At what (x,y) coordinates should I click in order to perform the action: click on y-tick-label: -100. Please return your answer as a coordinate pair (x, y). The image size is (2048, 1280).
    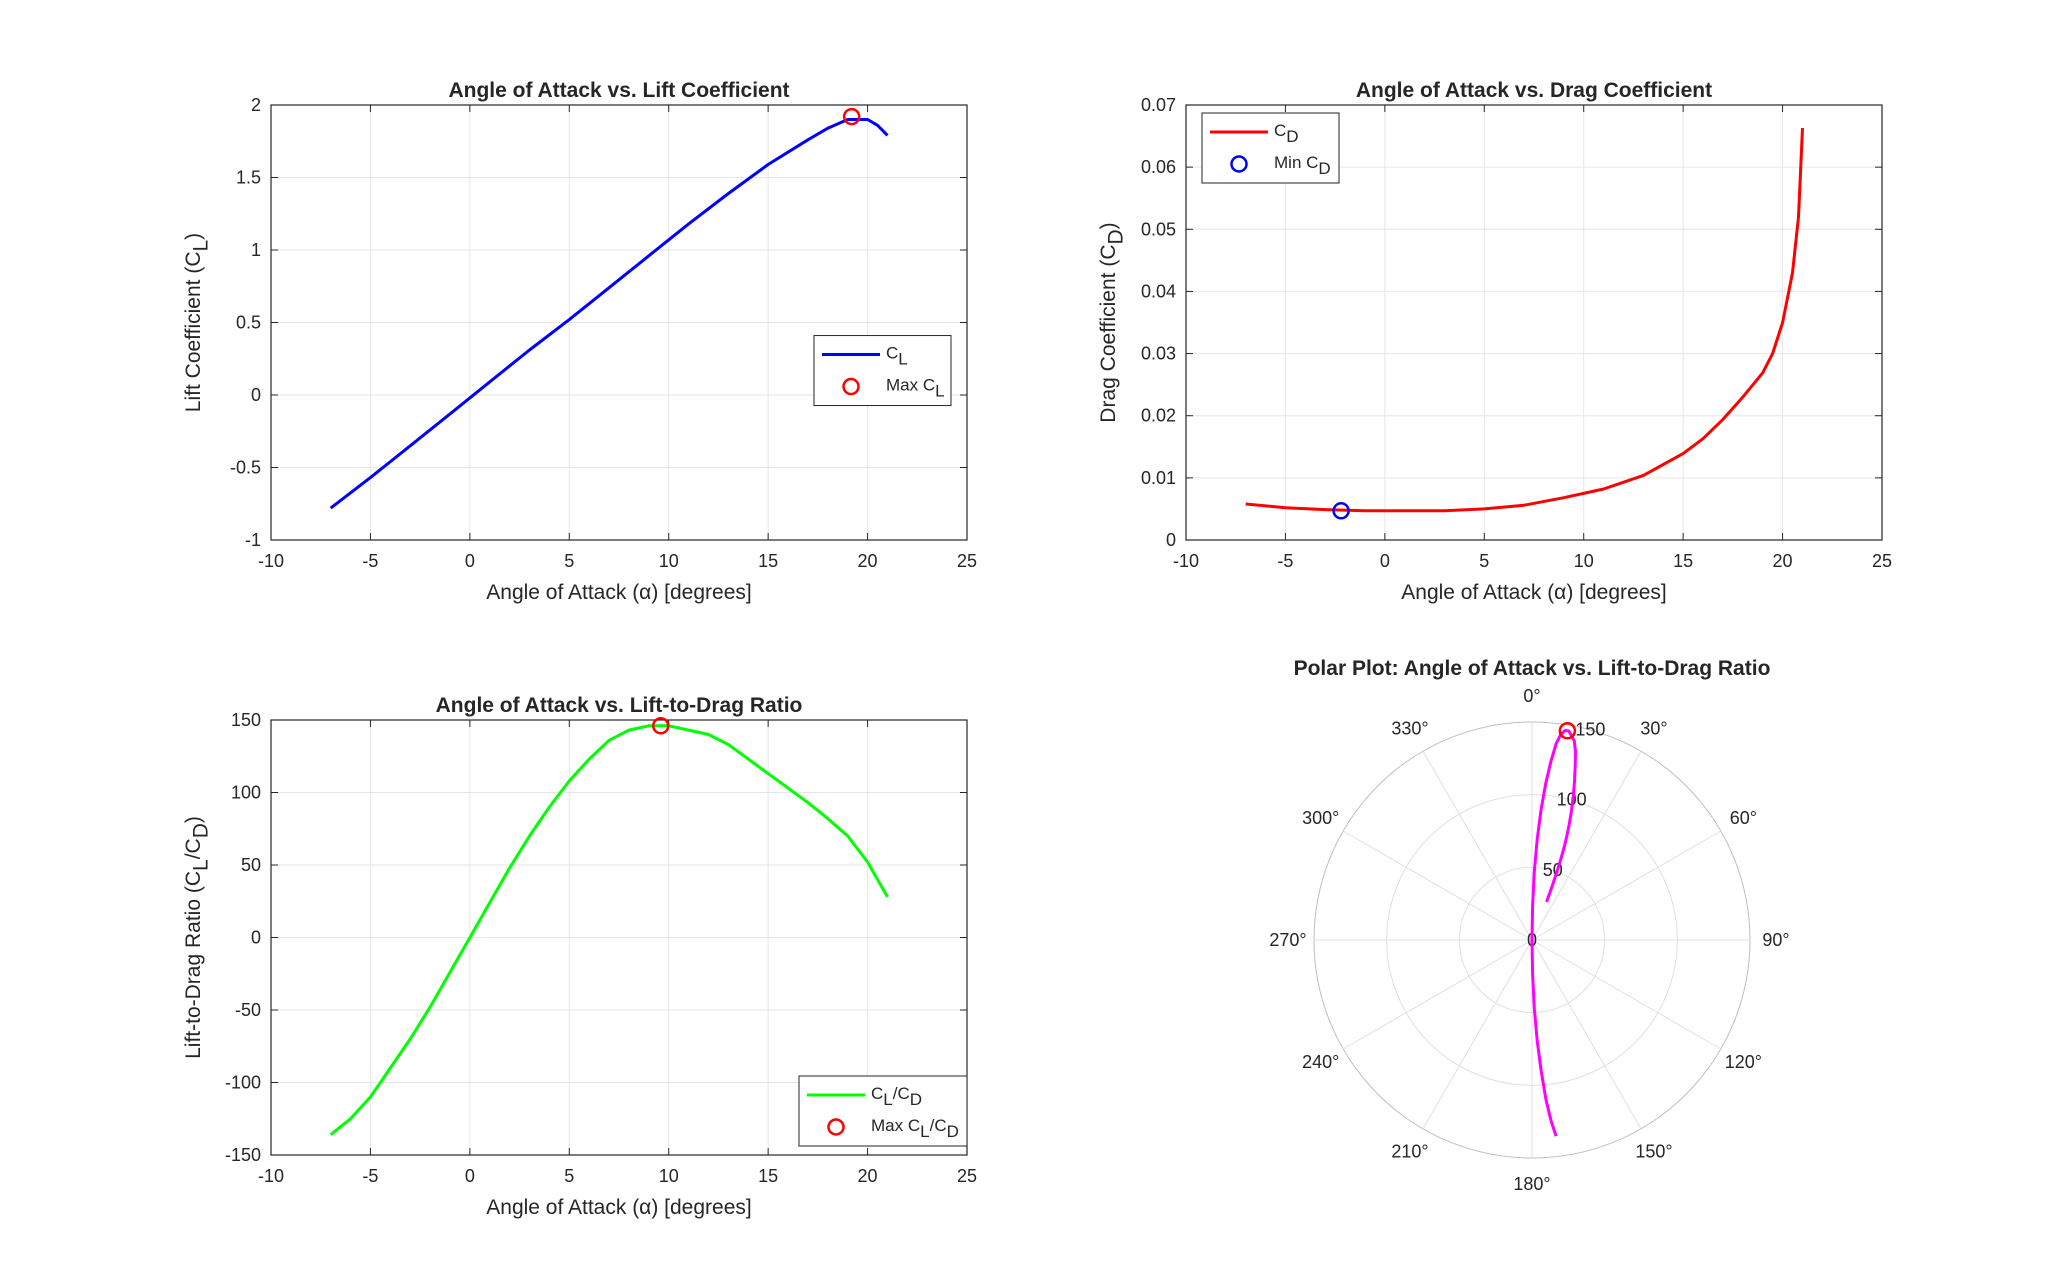
    Looking at the image, I should click on (243, 1083).